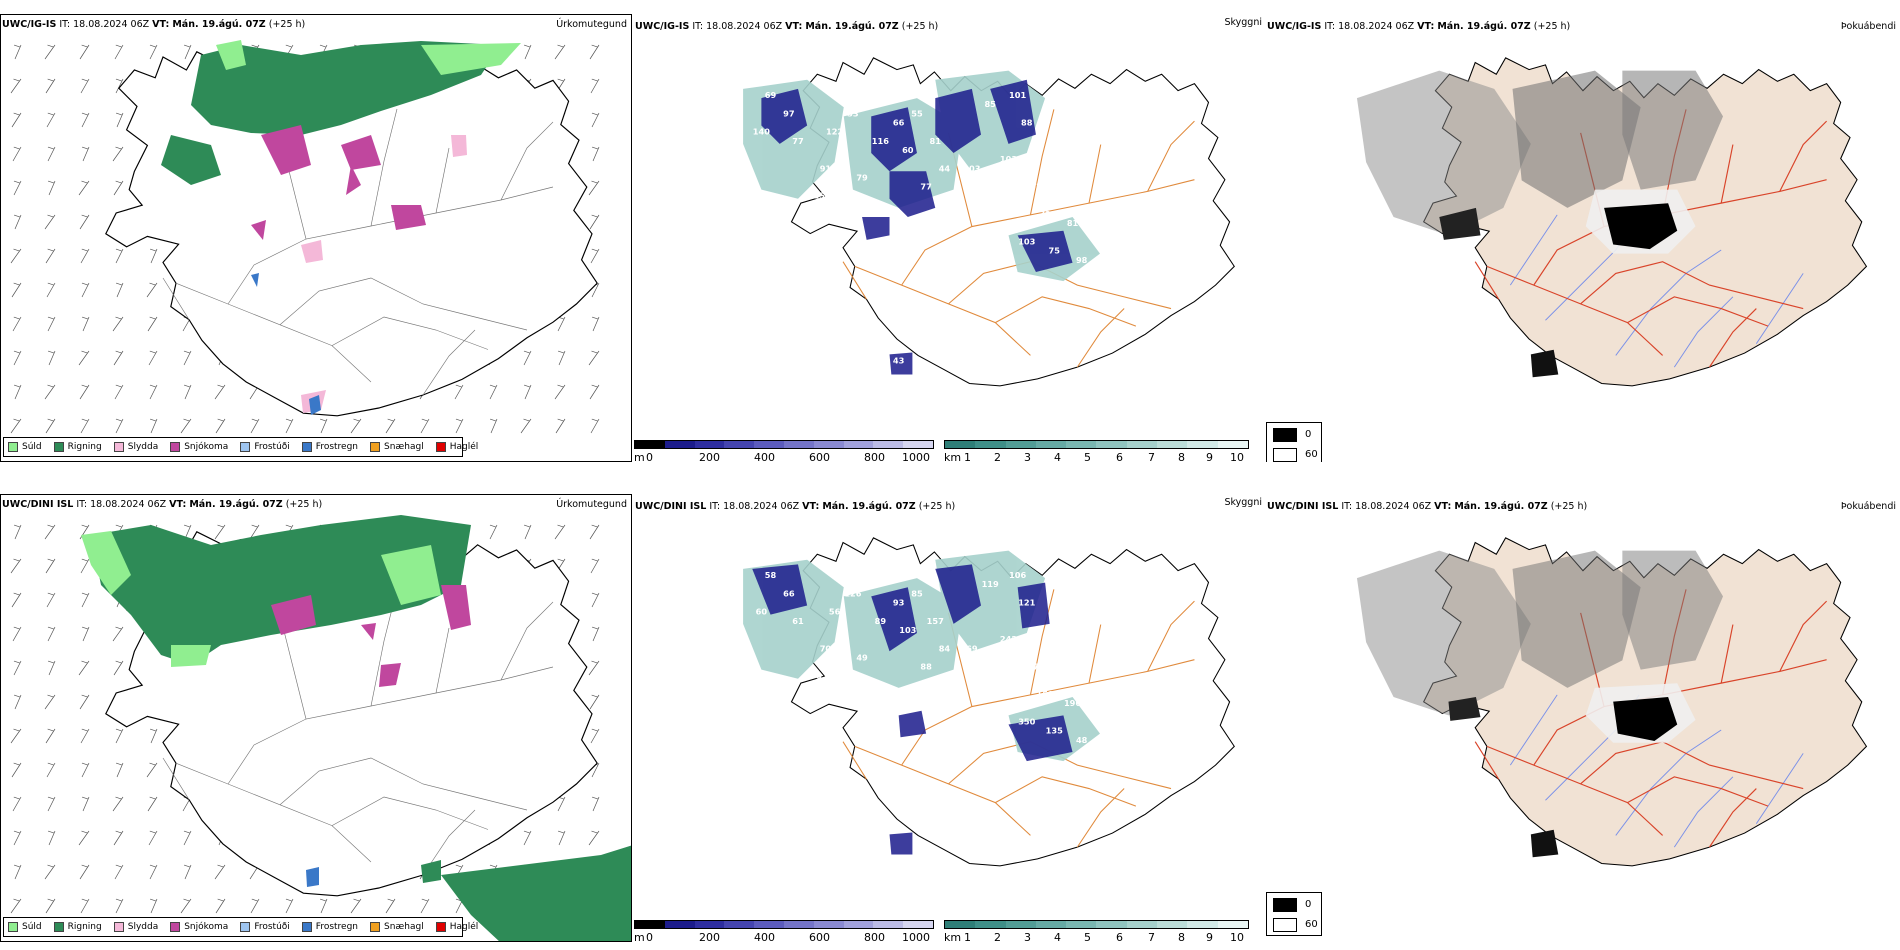 This screenshot has height=950, width=1900. Describe the element at coordinates (1027, 123) in the screenshot. I see `cloud-base-label: 88` at that location.